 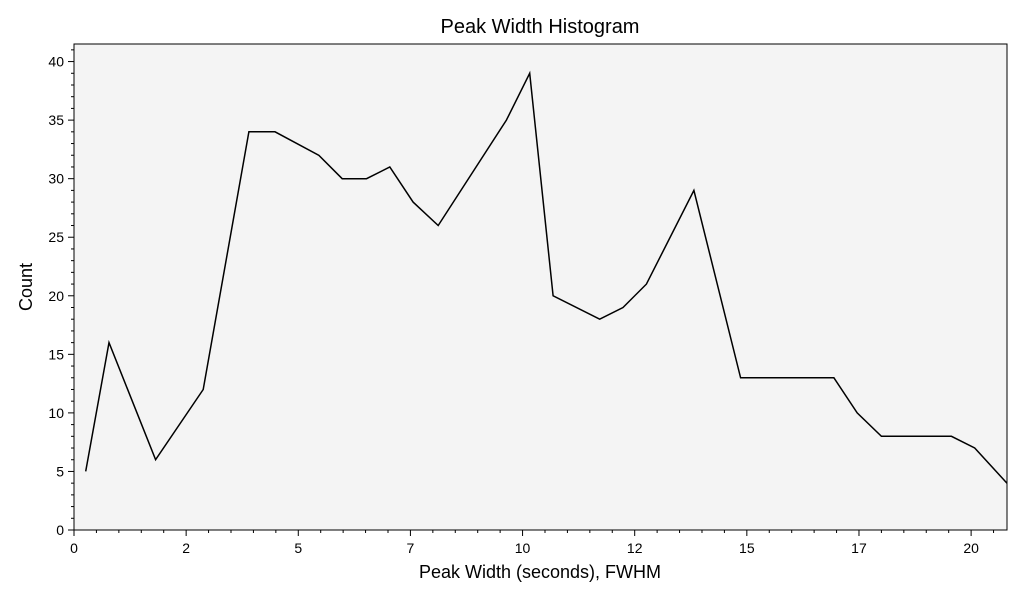 I want to click on x-tick-label: 0, so click(x=74, y=548).